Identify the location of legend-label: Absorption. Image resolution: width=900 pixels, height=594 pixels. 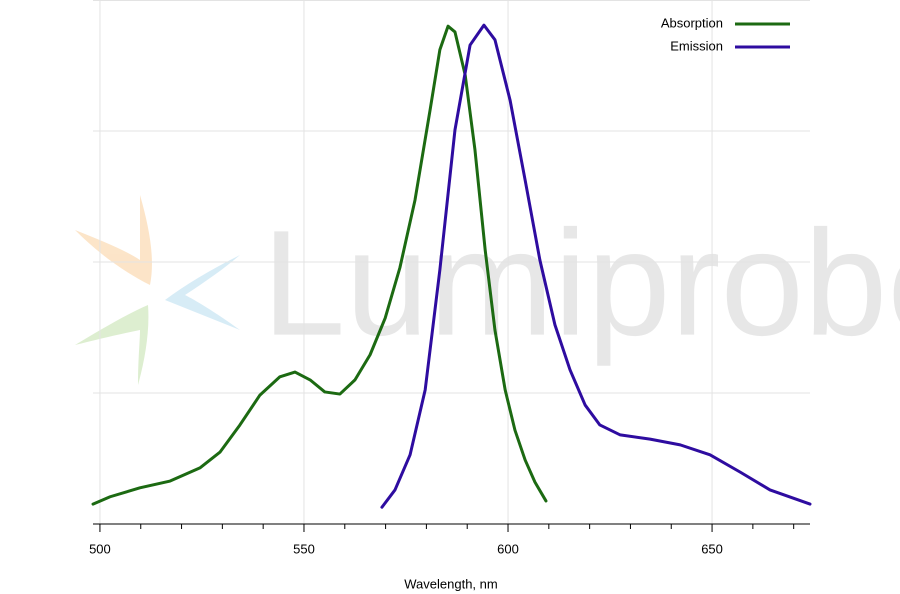
(692, 22).